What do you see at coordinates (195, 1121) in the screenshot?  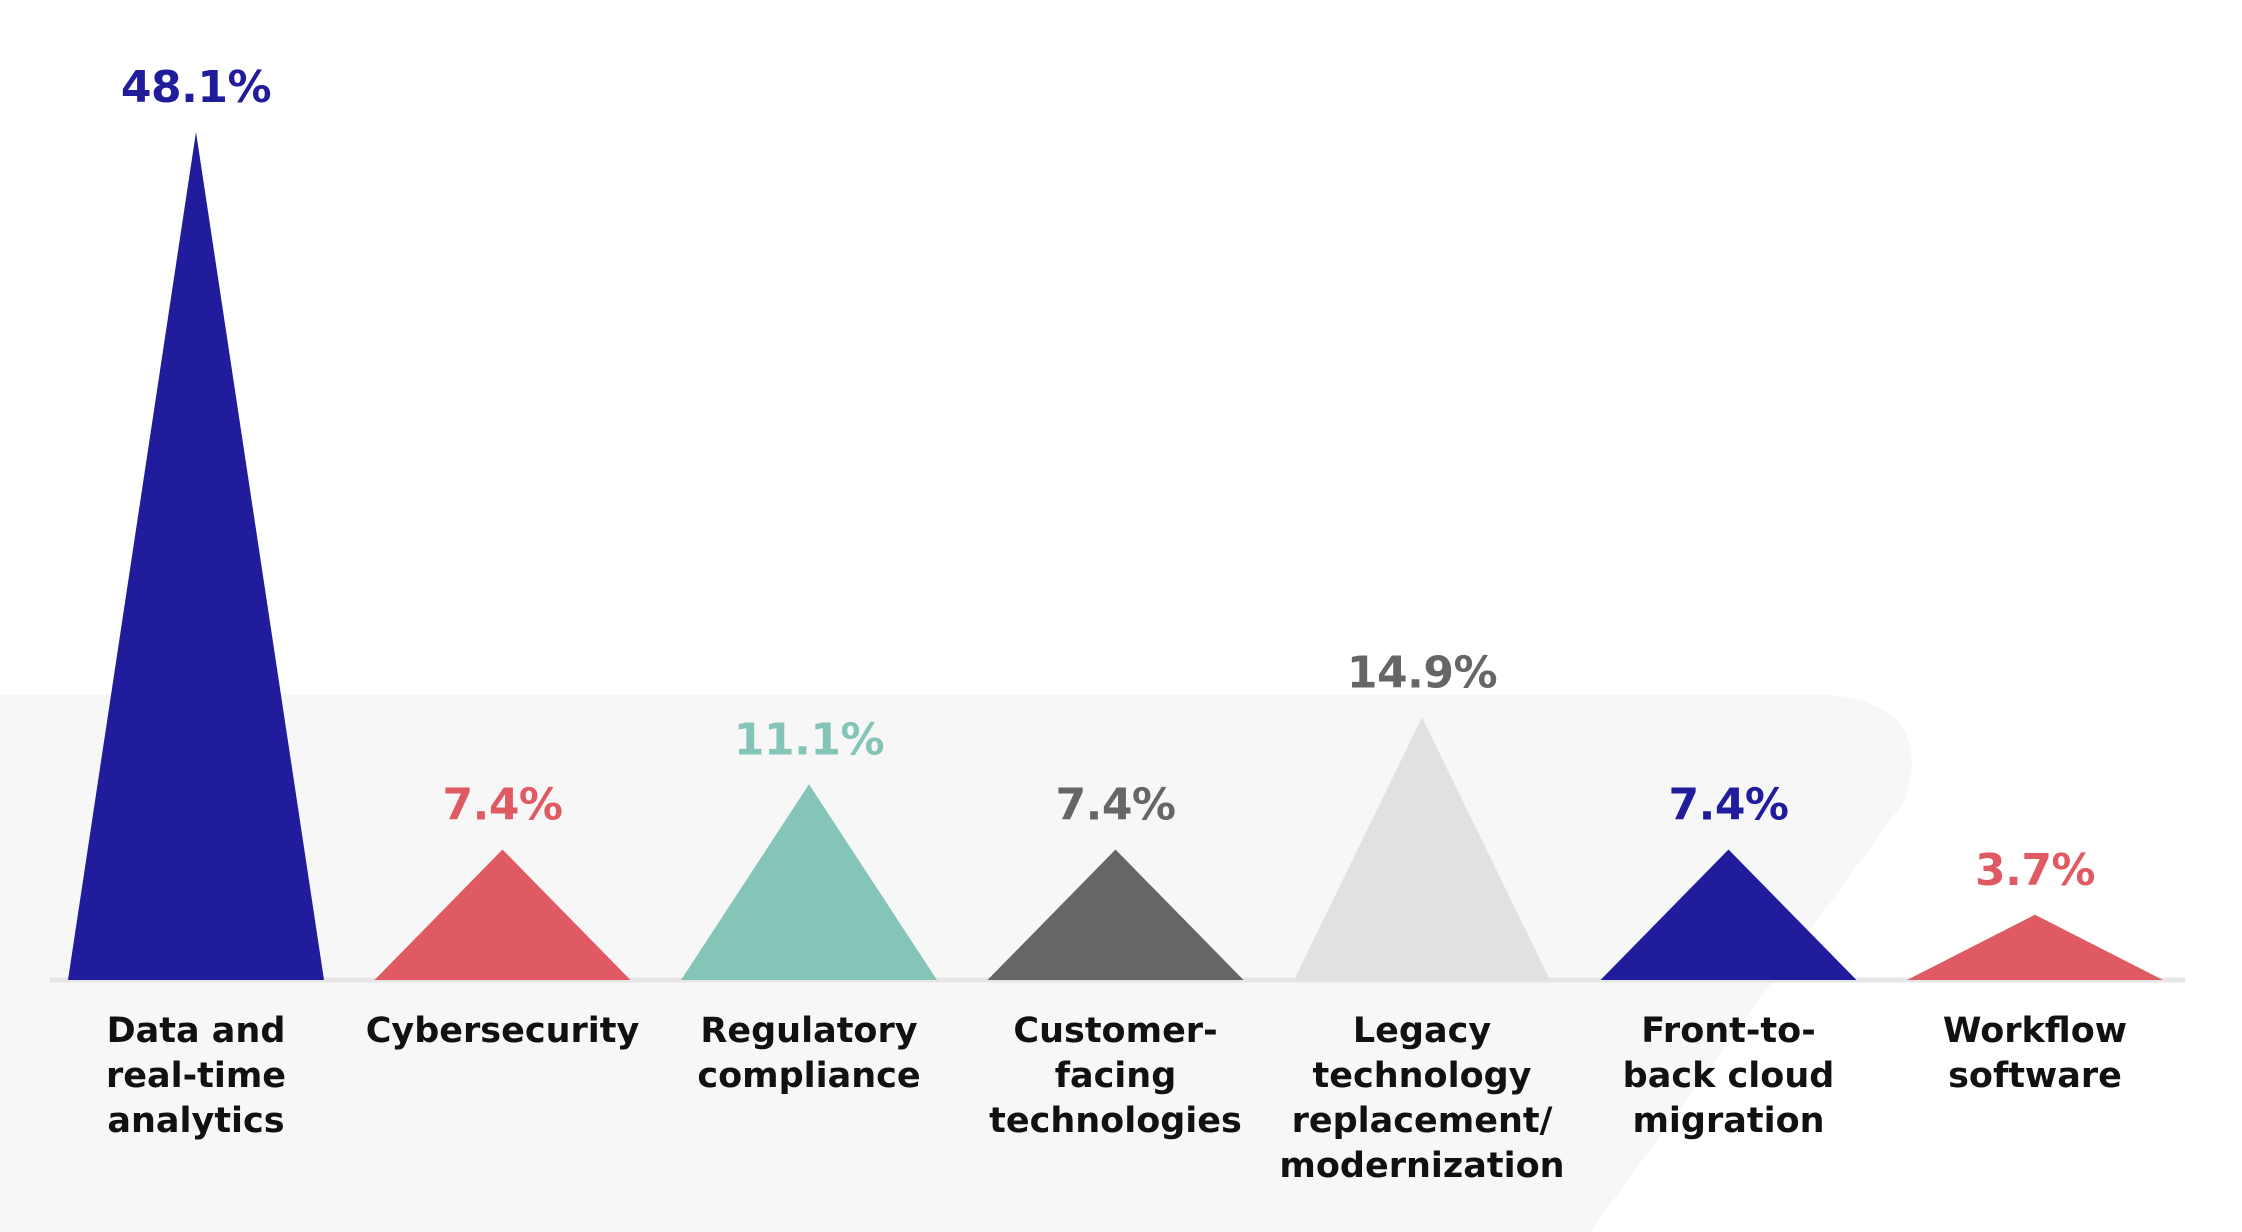 I see `category-label-line: analytics` at bounding box center [195, 1121].